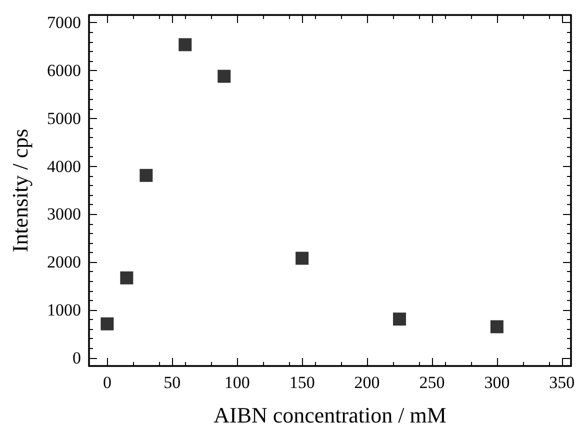  What do you see at coordinates (64, 70) in the screenshot?
I see `y-tick-label: 6000` at bounding box center [64, 70].